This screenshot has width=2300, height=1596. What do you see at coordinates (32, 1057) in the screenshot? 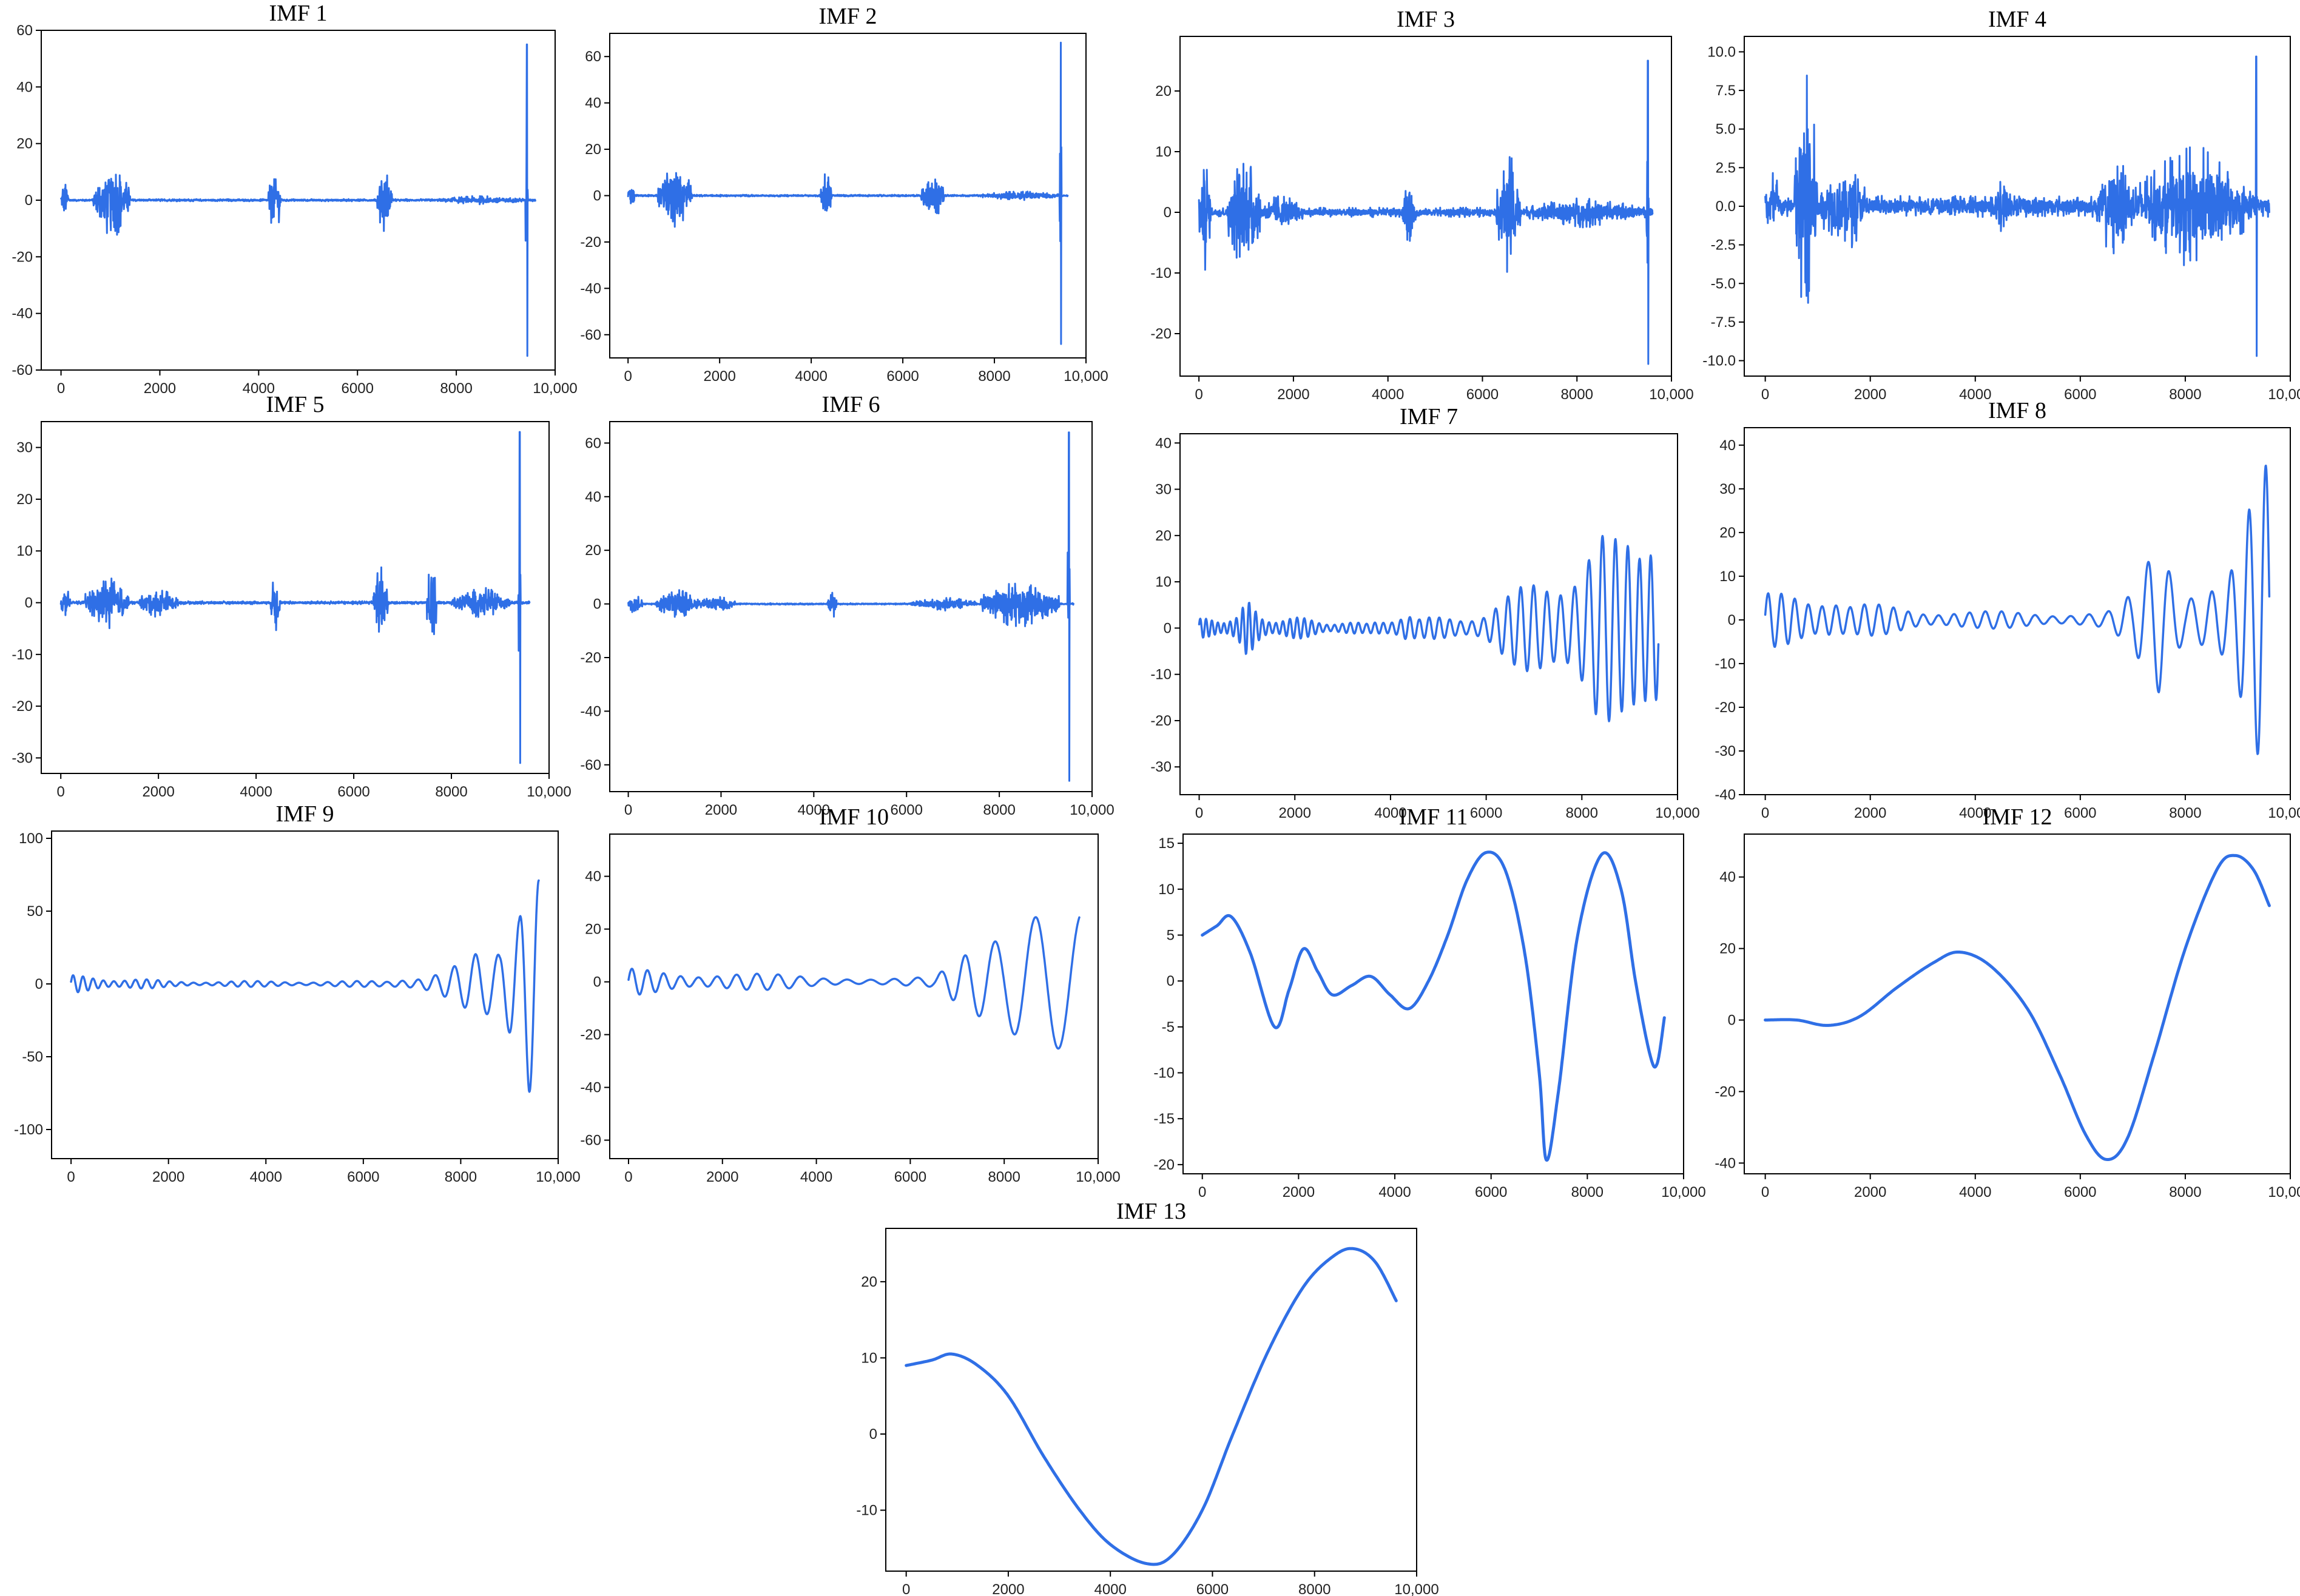
I see `y-tick-label: -50` at bounding box center [32, 1057].